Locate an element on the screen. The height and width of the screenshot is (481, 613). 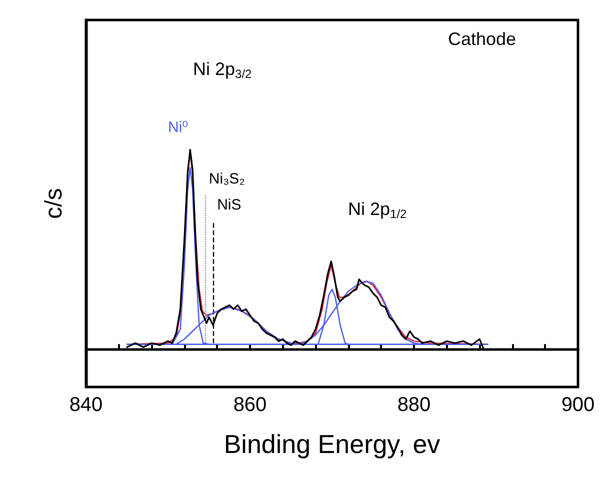
ref-line-label: Ni₃S₂ is located at coordinates (227, 179).